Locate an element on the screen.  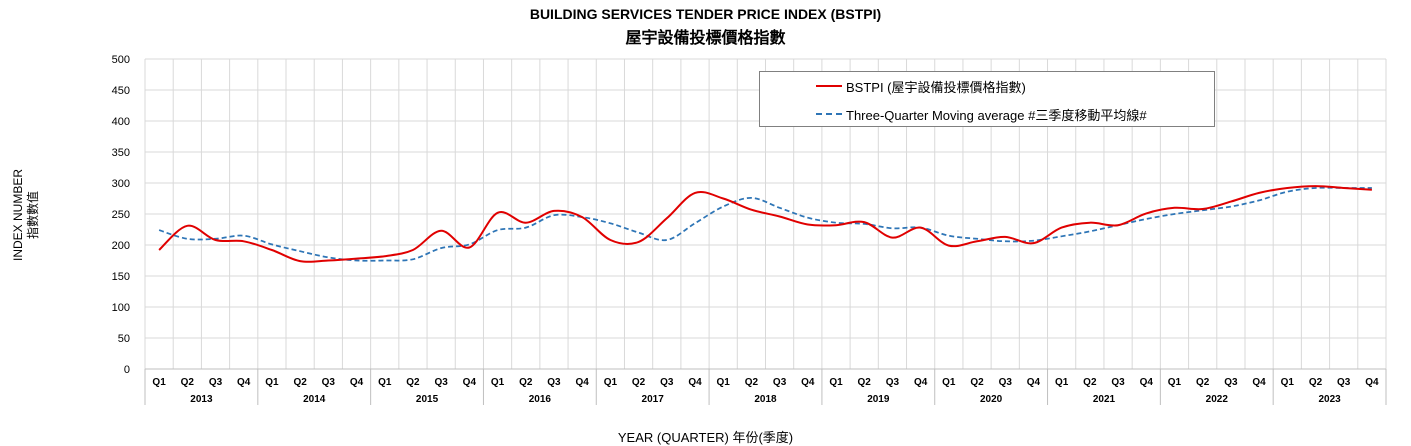
legend-item-bstpi: BSTPI (屋宇設備投標價格指數) is located at coordinates (921, 86).